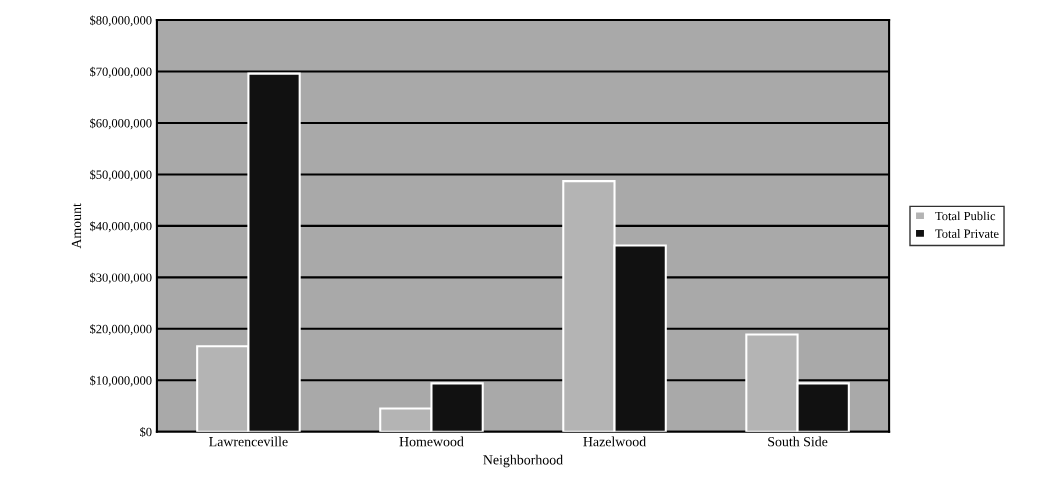 This screenshot has width=1046, height=502. What do you see at coordinates (121, 330) in the screenshot?
I see `y-tick-label: $20,000,000` at bounding box center [121, 330].